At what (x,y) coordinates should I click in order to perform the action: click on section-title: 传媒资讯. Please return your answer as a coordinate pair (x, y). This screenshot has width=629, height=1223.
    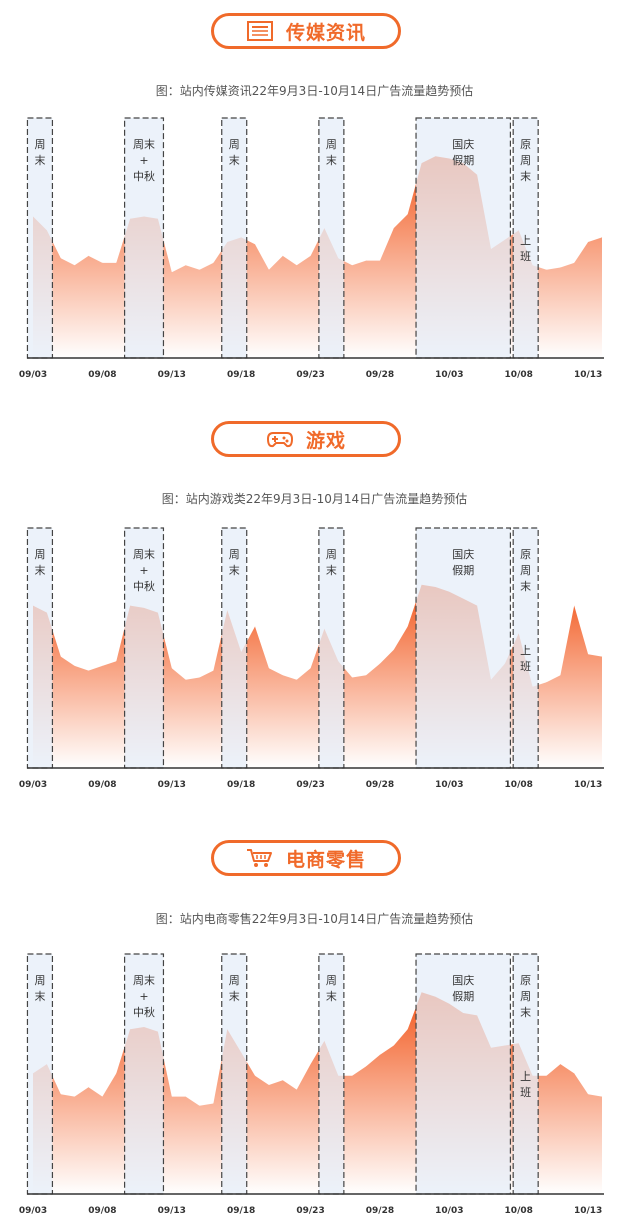
    Looking at the image, I should click on (325, 32).